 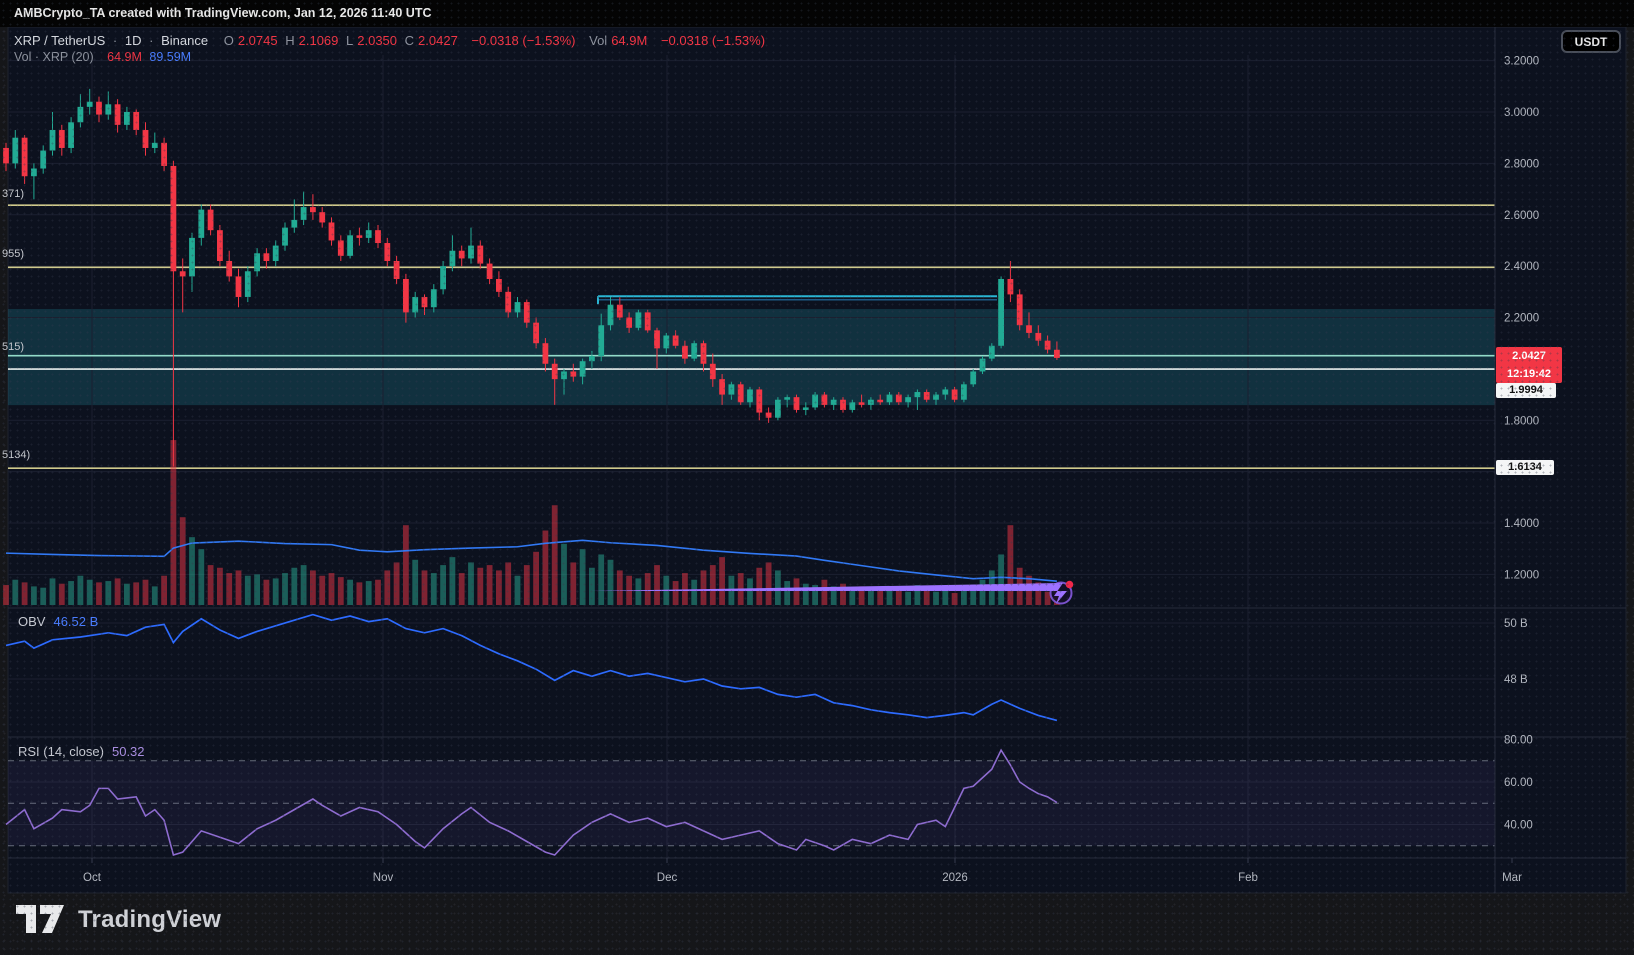 What do you see at coordinates (438, 40) in the screenshot?
I see `close-value: 2.0427` at bounding box center [438, 40].